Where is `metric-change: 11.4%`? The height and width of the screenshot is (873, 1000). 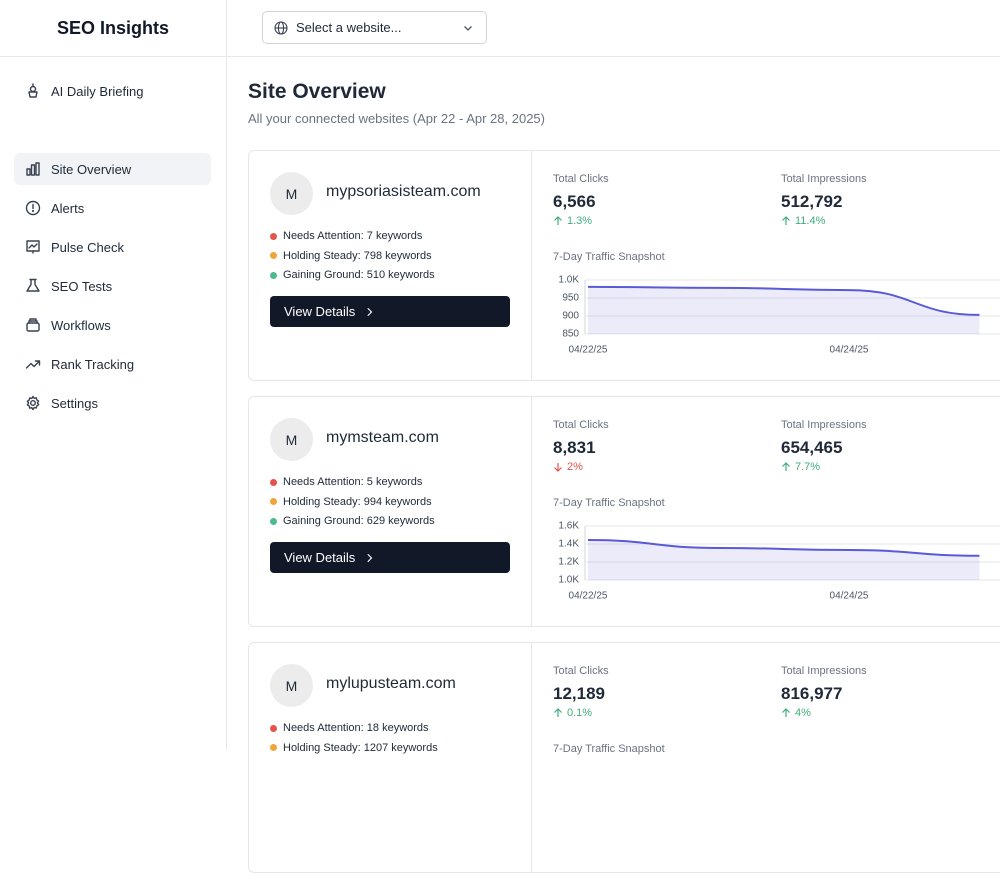 metric-change: 11.4% is located at coordinates (803, 221).